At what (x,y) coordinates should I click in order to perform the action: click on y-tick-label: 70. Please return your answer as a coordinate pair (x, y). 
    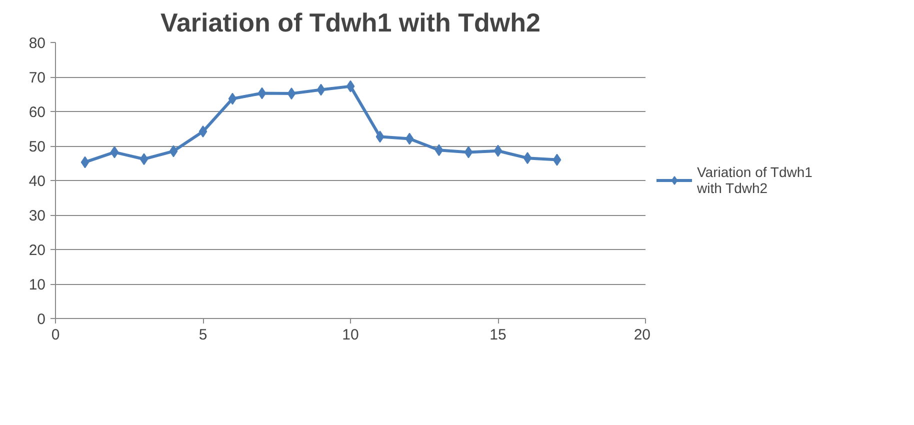
    Looking at the image, I should click on (37, 78).